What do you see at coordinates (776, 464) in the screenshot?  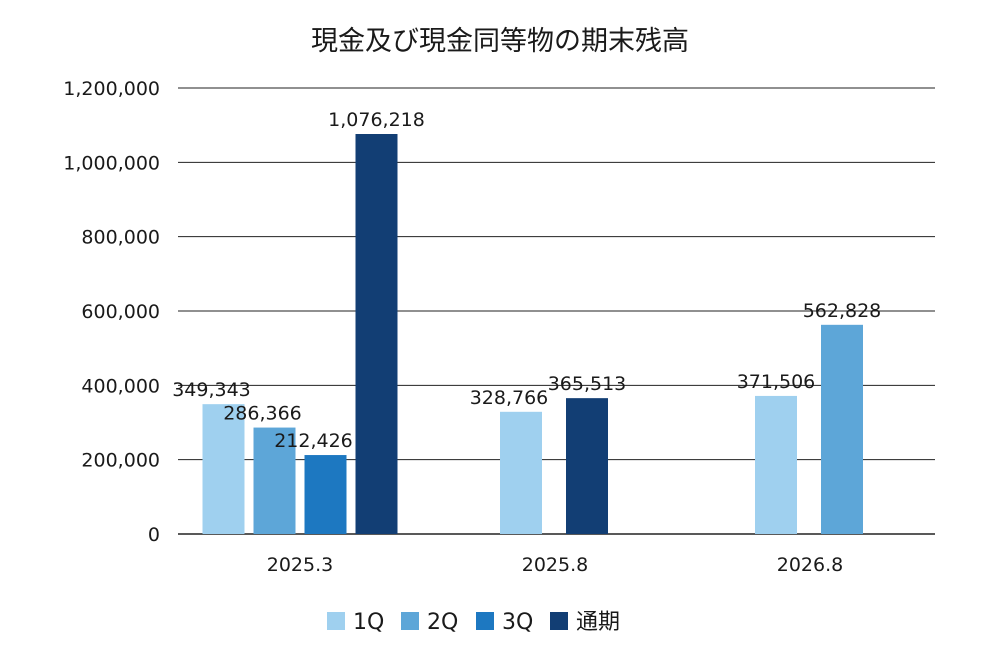 I see `bar-1Q-2026.8` at bounding box center [776, 464].